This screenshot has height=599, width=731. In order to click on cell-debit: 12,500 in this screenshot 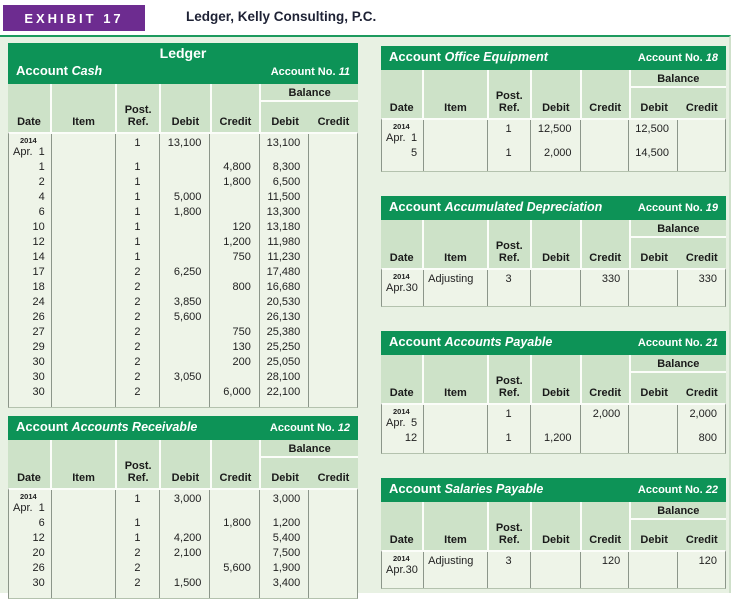, I will do `click(554, 129)`.